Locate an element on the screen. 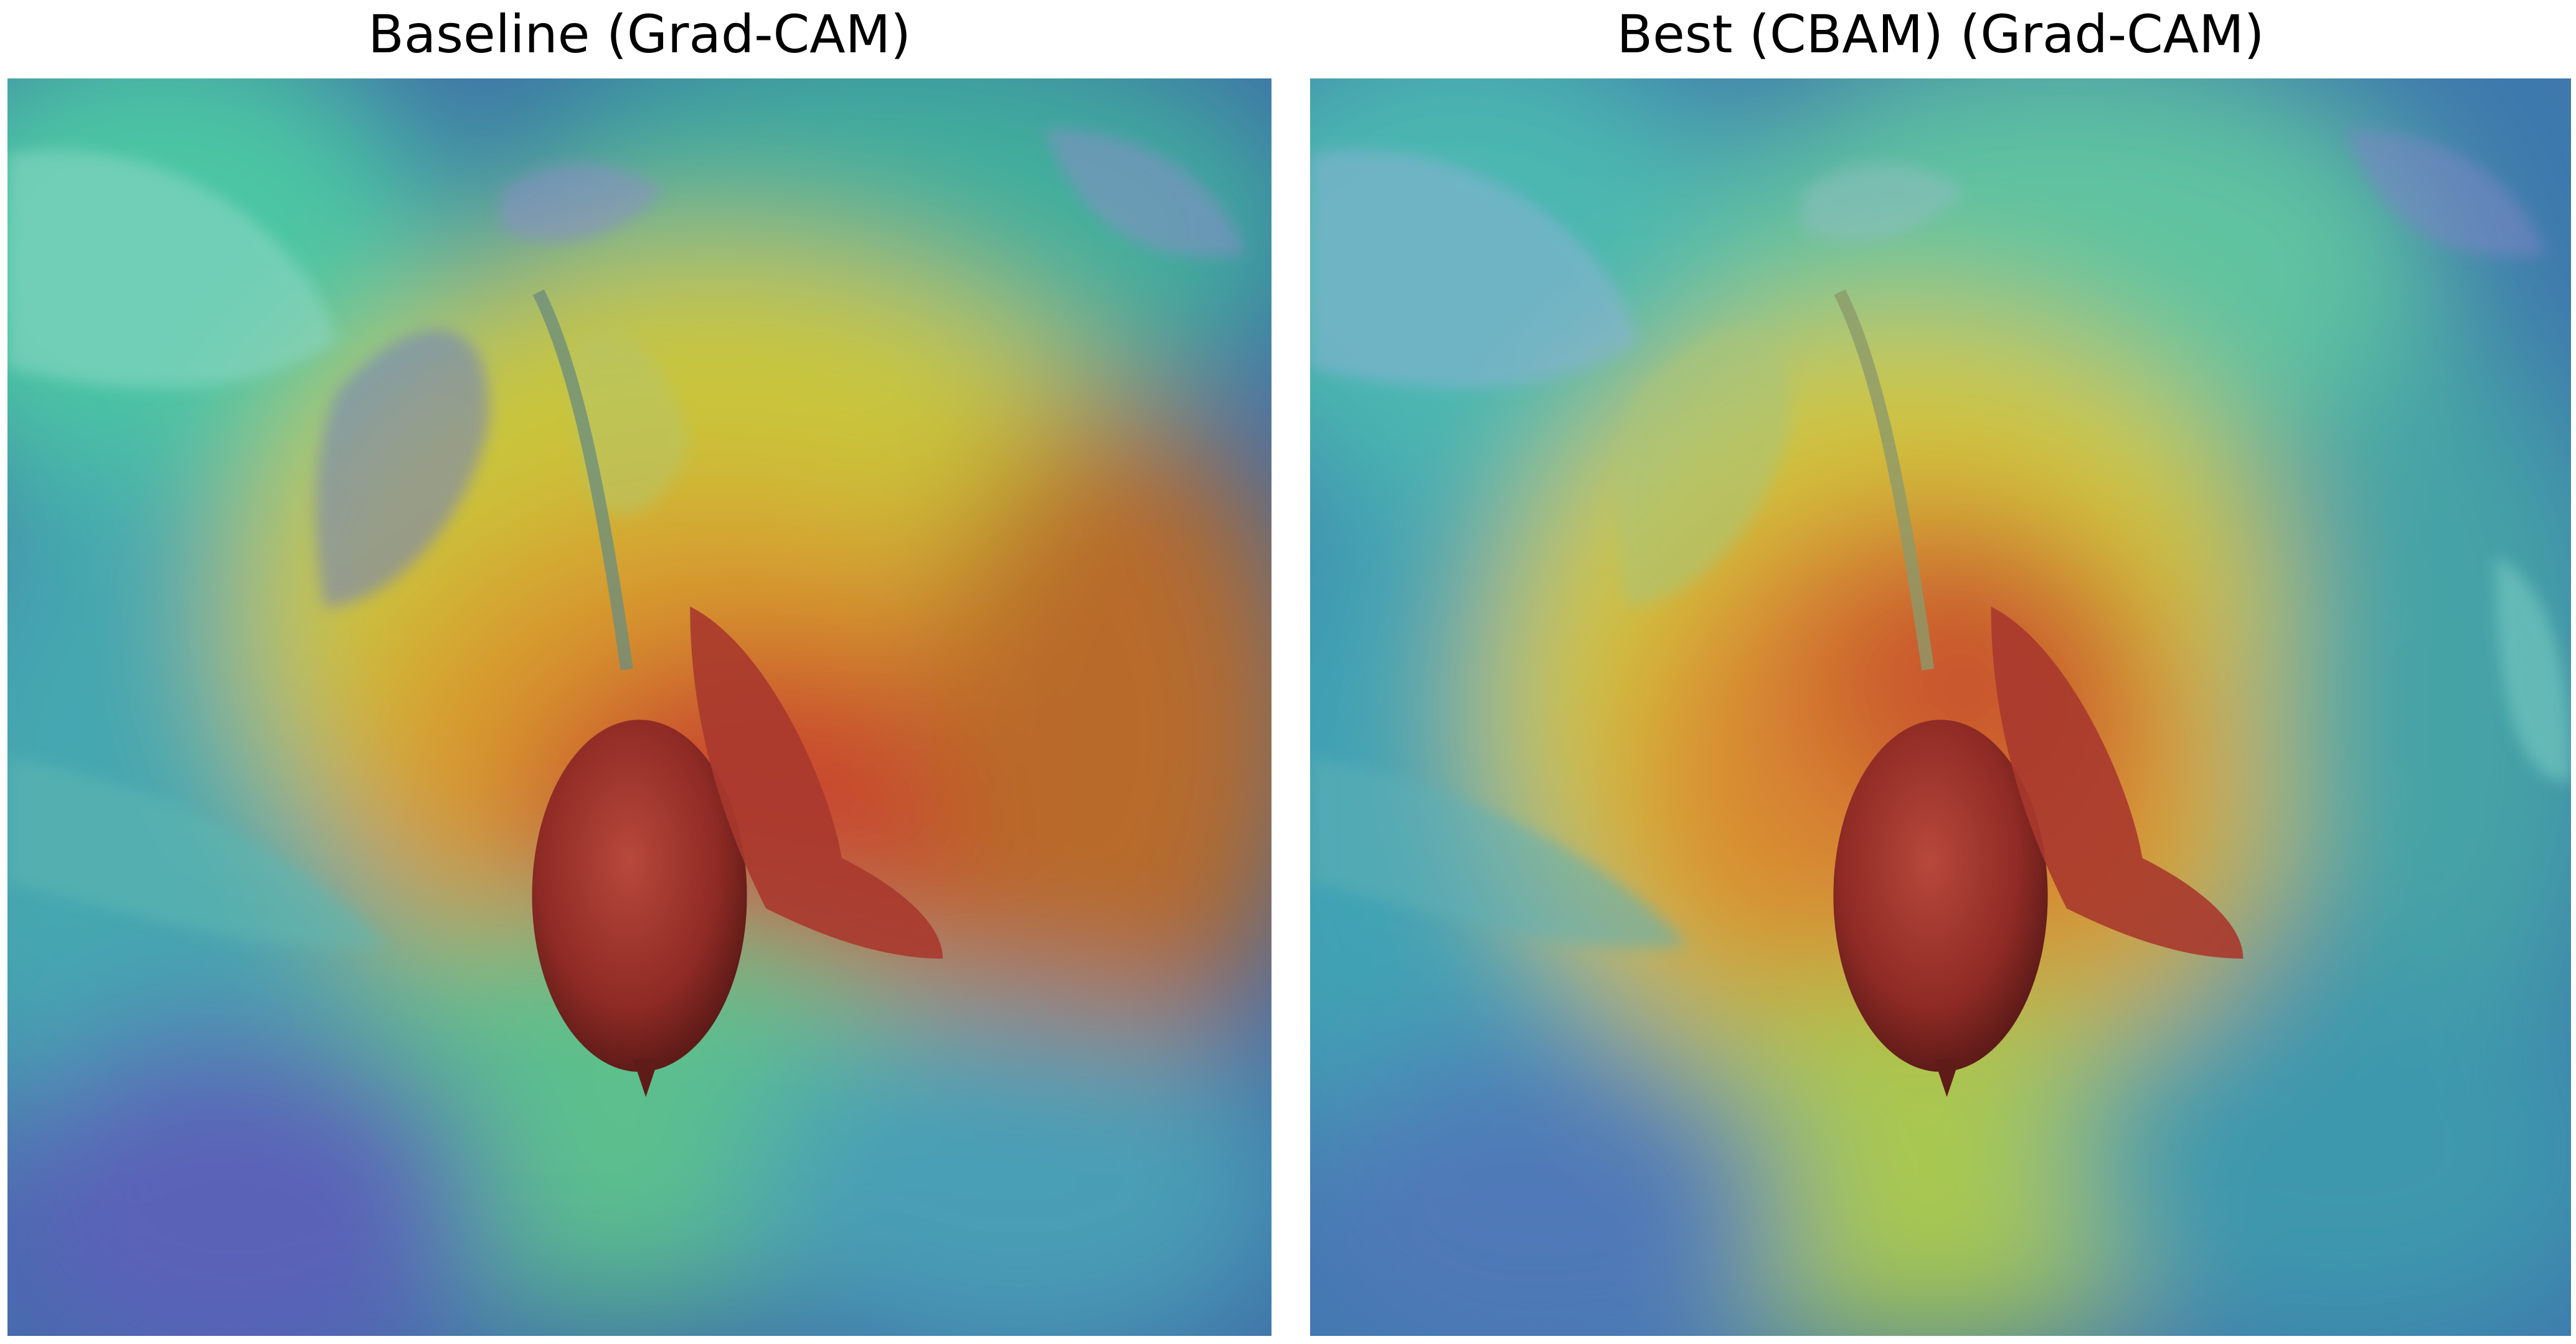 The image size is (2576, 1344). panel-title-best: Best (CBAM) (Grad-CAM) is located at coordinates (1940, 34).